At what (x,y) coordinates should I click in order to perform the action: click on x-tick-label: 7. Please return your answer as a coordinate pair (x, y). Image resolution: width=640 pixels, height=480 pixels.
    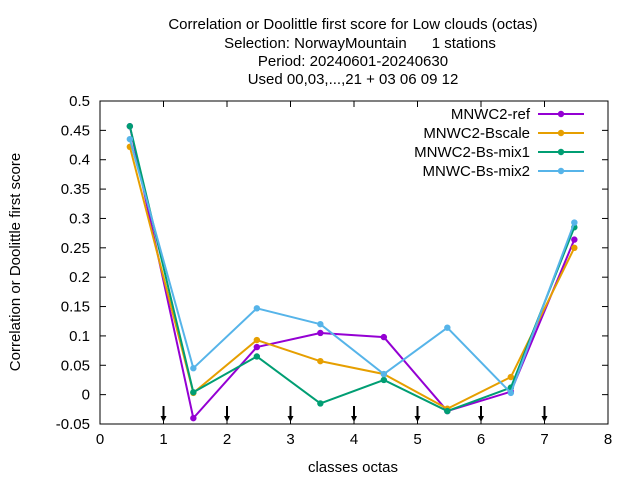
    Looking at the image, I should click on (544, 439).